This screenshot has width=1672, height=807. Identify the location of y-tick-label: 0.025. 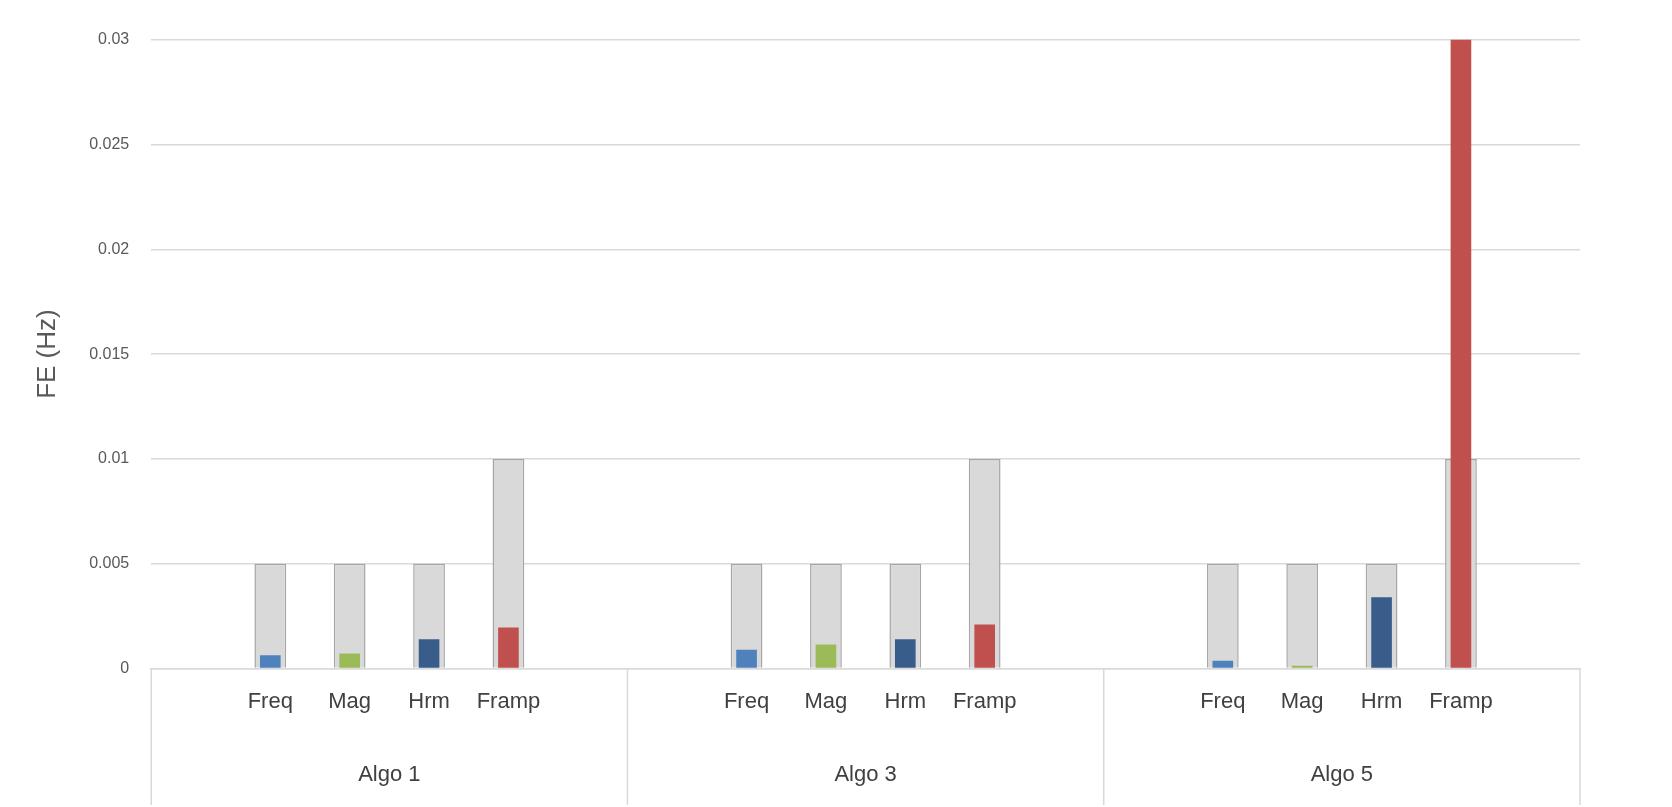
(109, 143).